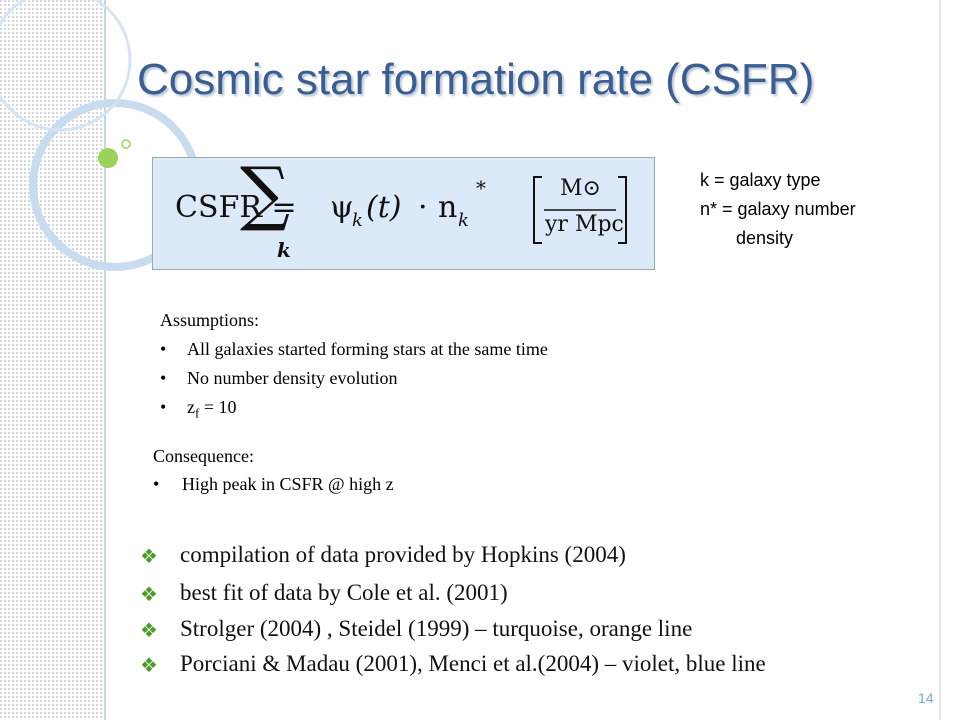 The width and height of the screenshot is (960, 720). I want to click on formula-n-index: k, so click(463, 220).